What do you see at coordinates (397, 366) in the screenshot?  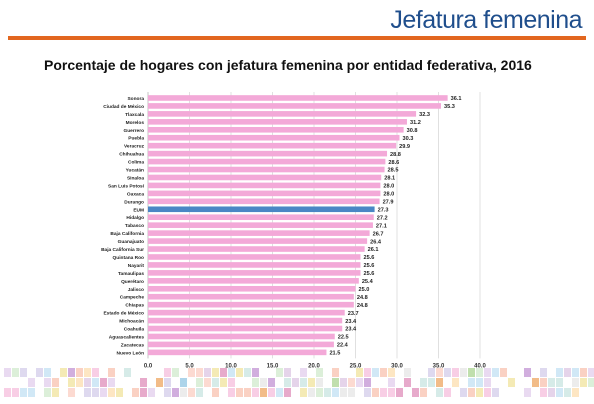 I see `x-tick-label: 30.0` at bounding box center [397, 366].